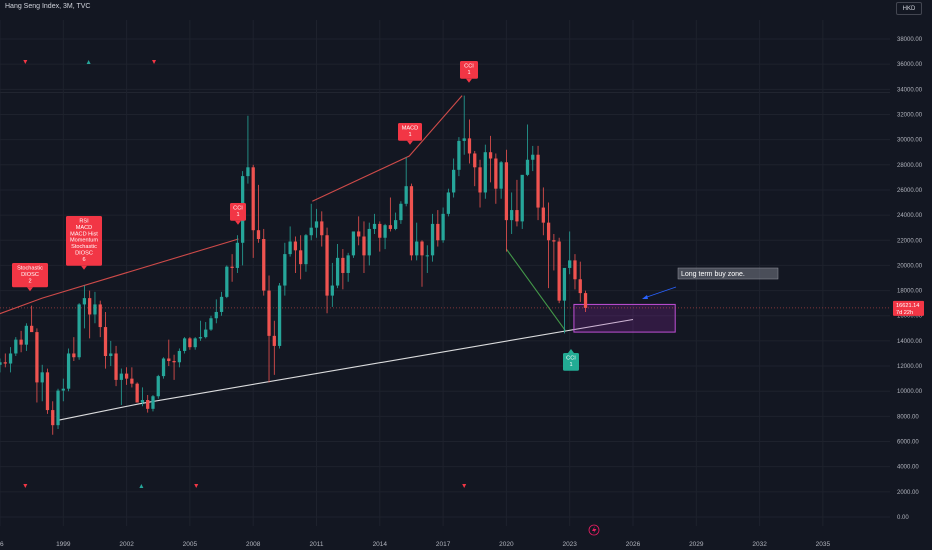  Describe the element at coordinates (645, 297) in the screenshot. I see `arrow-head-icon` at that location.